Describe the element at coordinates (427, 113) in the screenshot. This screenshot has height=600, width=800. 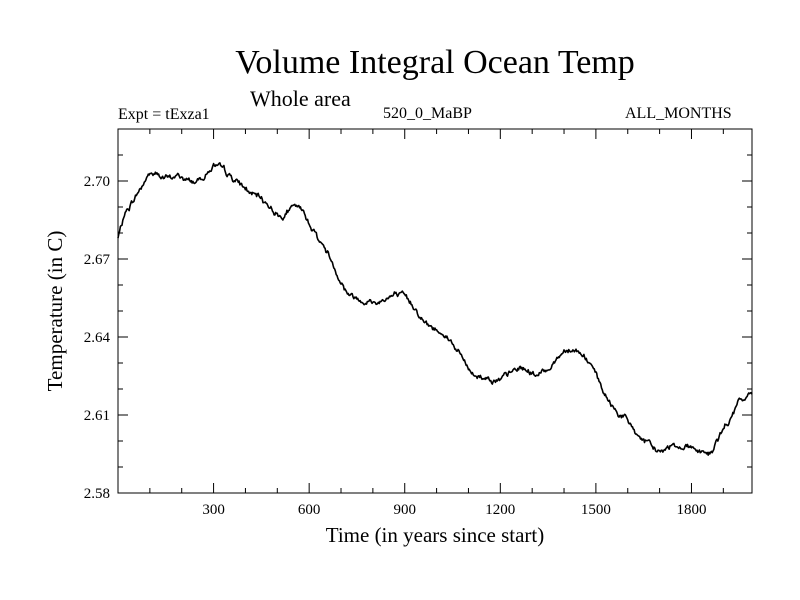
I see `period-label: 520_0_MaBP` at that location.